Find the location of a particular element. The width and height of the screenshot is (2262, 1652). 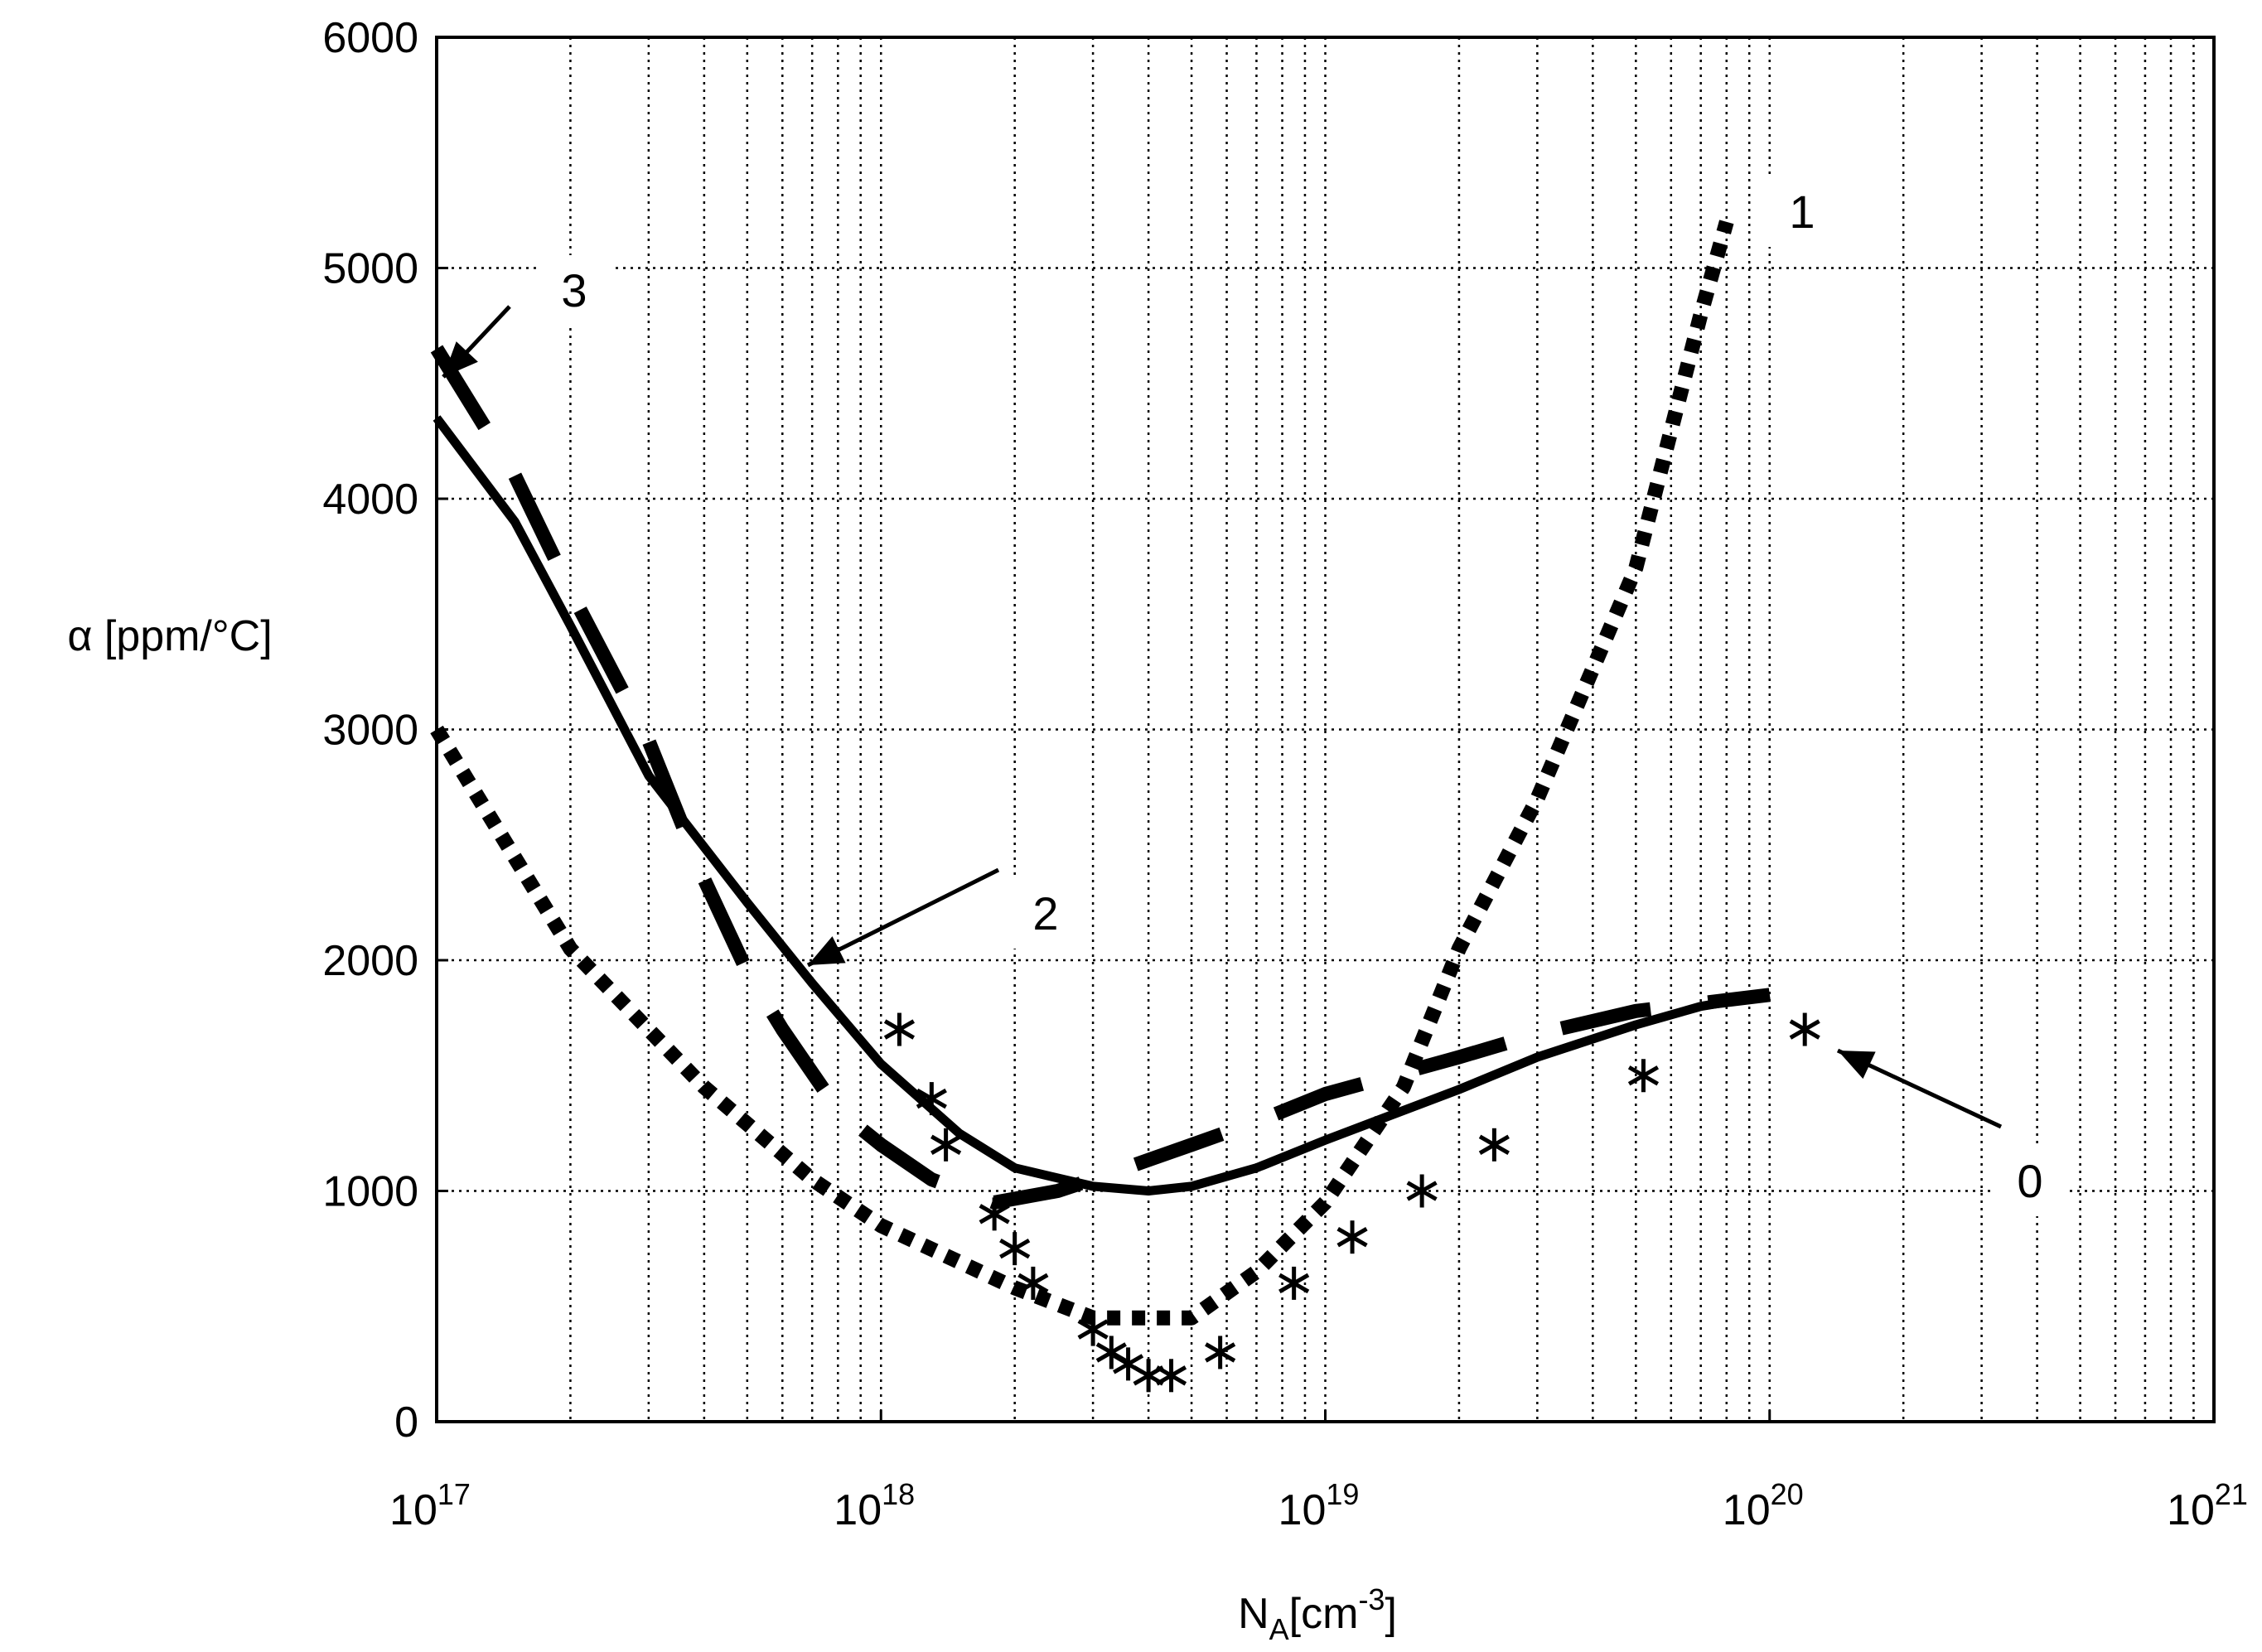

annotation-3-backdrop is located at coordinates (574, 290).